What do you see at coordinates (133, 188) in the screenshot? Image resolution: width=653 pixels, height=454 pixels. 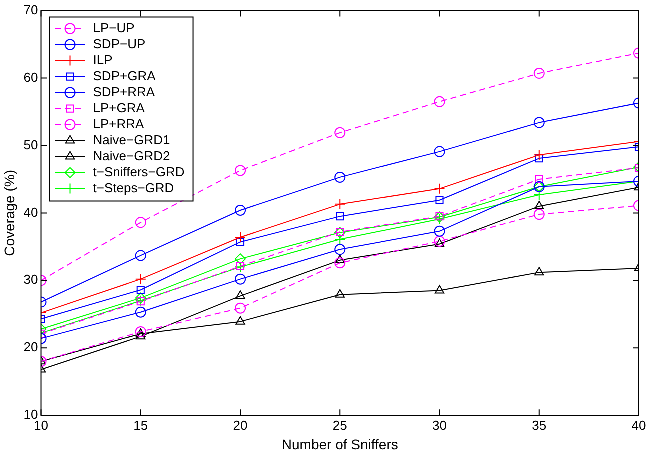 I see `legend-label: t−Steps−GRD` at bounding box center [133, 188].